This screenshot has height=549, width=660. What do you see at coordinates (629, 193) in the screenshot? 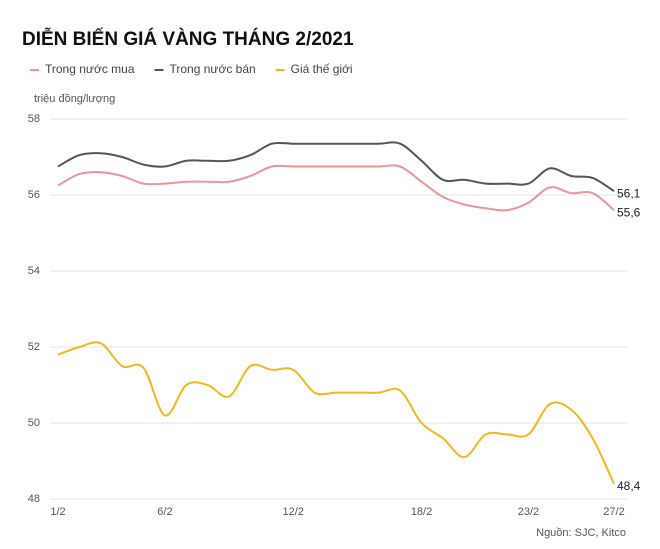
I see `data-label: 56,1` at bounding box center [629, 193].